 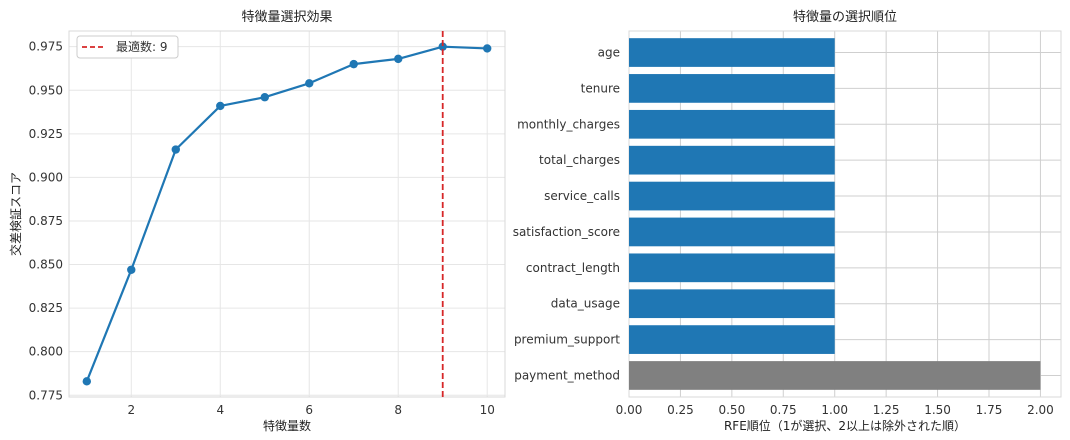 I want to click on x-tick-label: 0.75, so click(x=783, y=410).